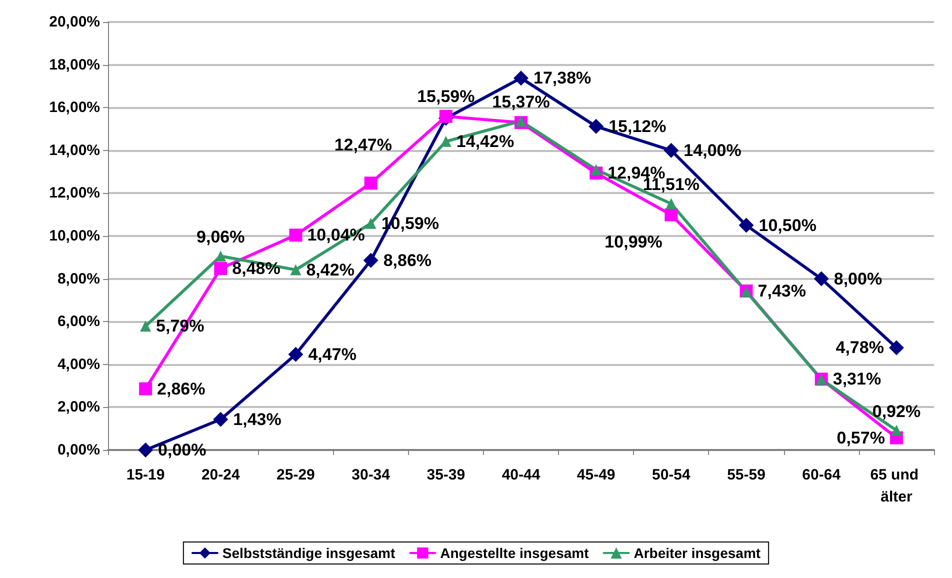 The image size is (952, 578). Describe the element at coordinates (896, 486) in the screenshot. I see `x-tick-label: 65 und älter` at that location.